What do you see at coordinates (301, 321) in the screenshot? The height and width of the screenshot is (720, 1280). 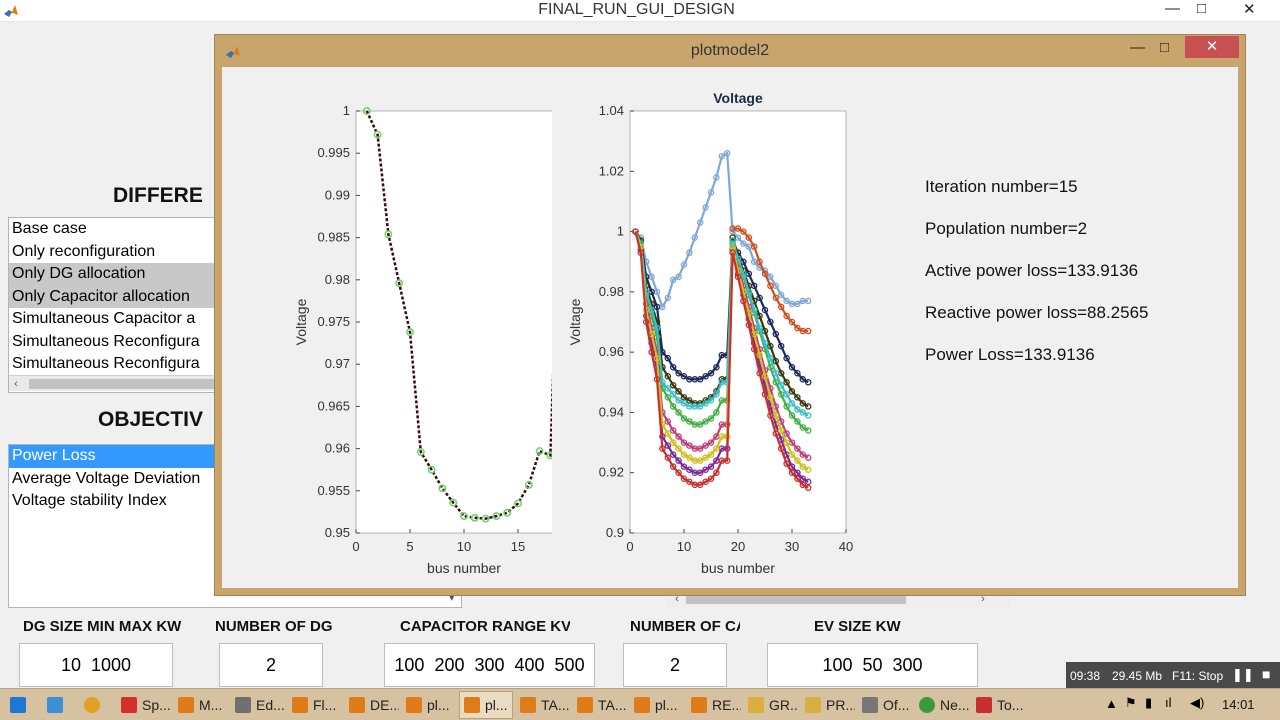 I see `y-axis-label: Voltage` at bounding box center [301, 321].